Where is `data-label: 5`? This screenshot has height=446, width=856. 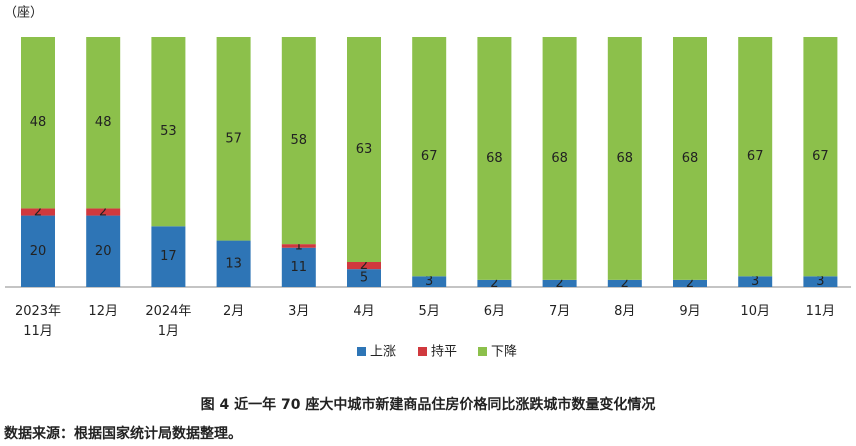
data-label: 5 is located at coordinates (364, 278).